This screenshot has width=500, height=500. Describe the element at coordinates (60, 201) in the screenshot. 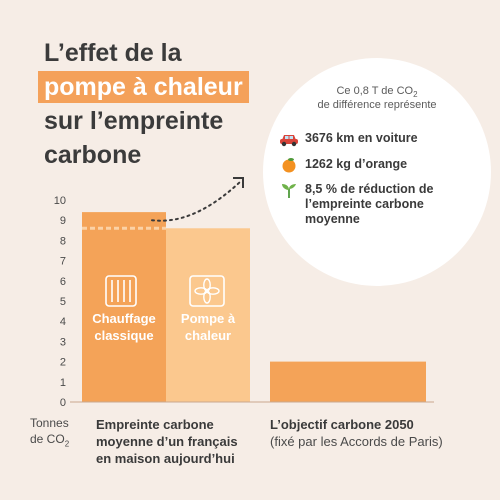

I see `y-tick-label: 10` at that location.